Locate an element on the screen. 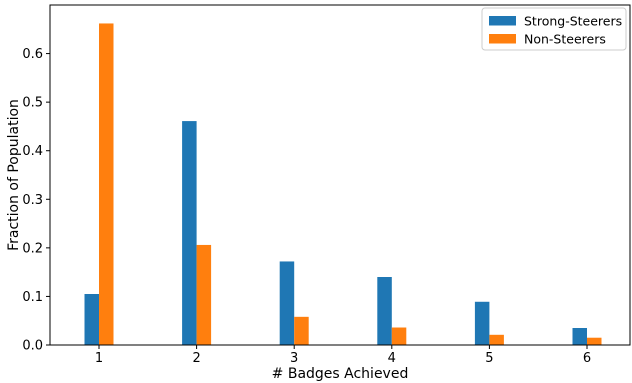 This screenshot has width=632, height=383. x-axis: 1 2 3 4 5 6 is located at coordinates (343, 355).